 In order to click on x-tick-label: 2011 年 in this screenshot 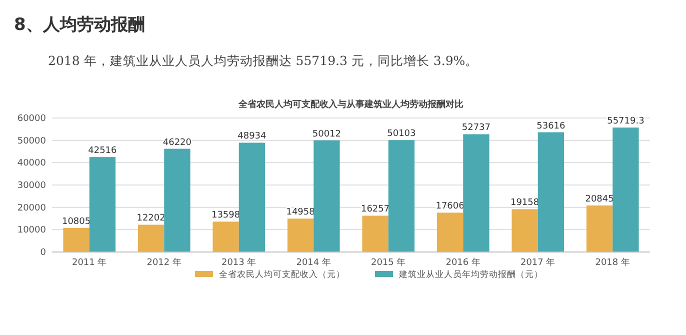, I will do `click(89, 262)`.